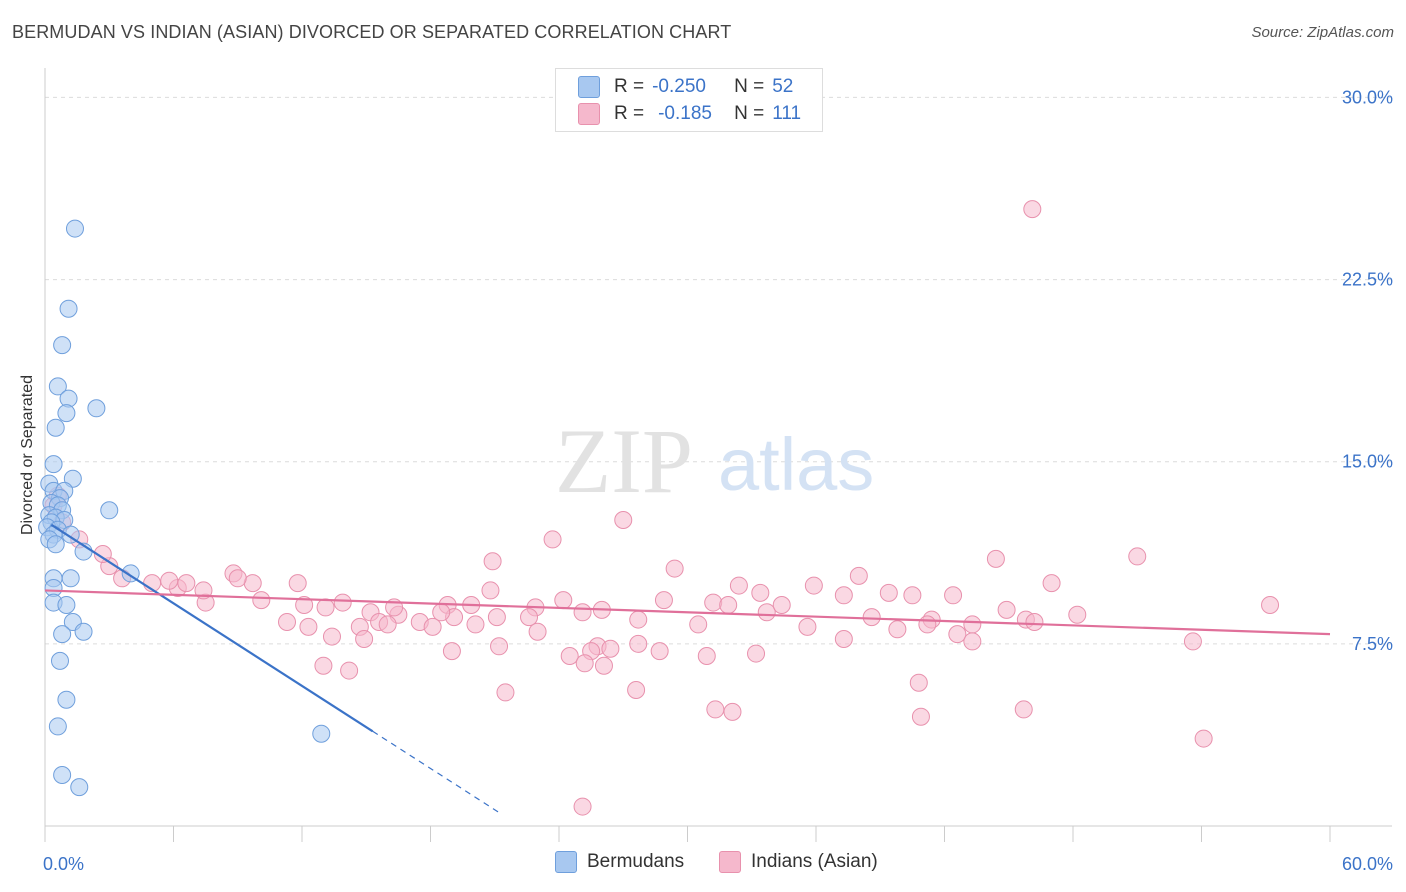 The height and width of the screenshot is (892, 1406). I want to click on indian-trend-line, so click(687, 612).